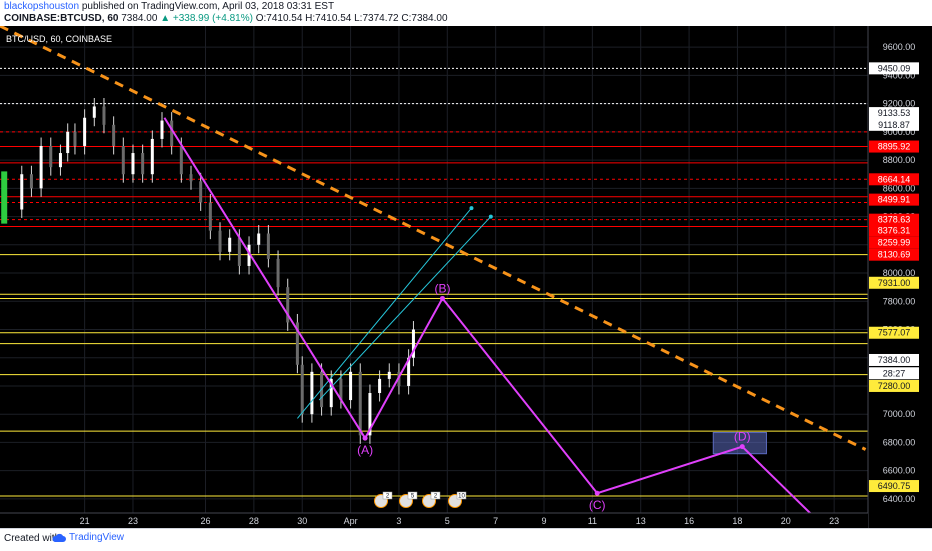 Image resolution: width=932 pixels, height=551 pixels. What do you see at coordinates (447, 521) in the screenshot?
I see `time-tick-label: 5` at bounding box center [447, 521].